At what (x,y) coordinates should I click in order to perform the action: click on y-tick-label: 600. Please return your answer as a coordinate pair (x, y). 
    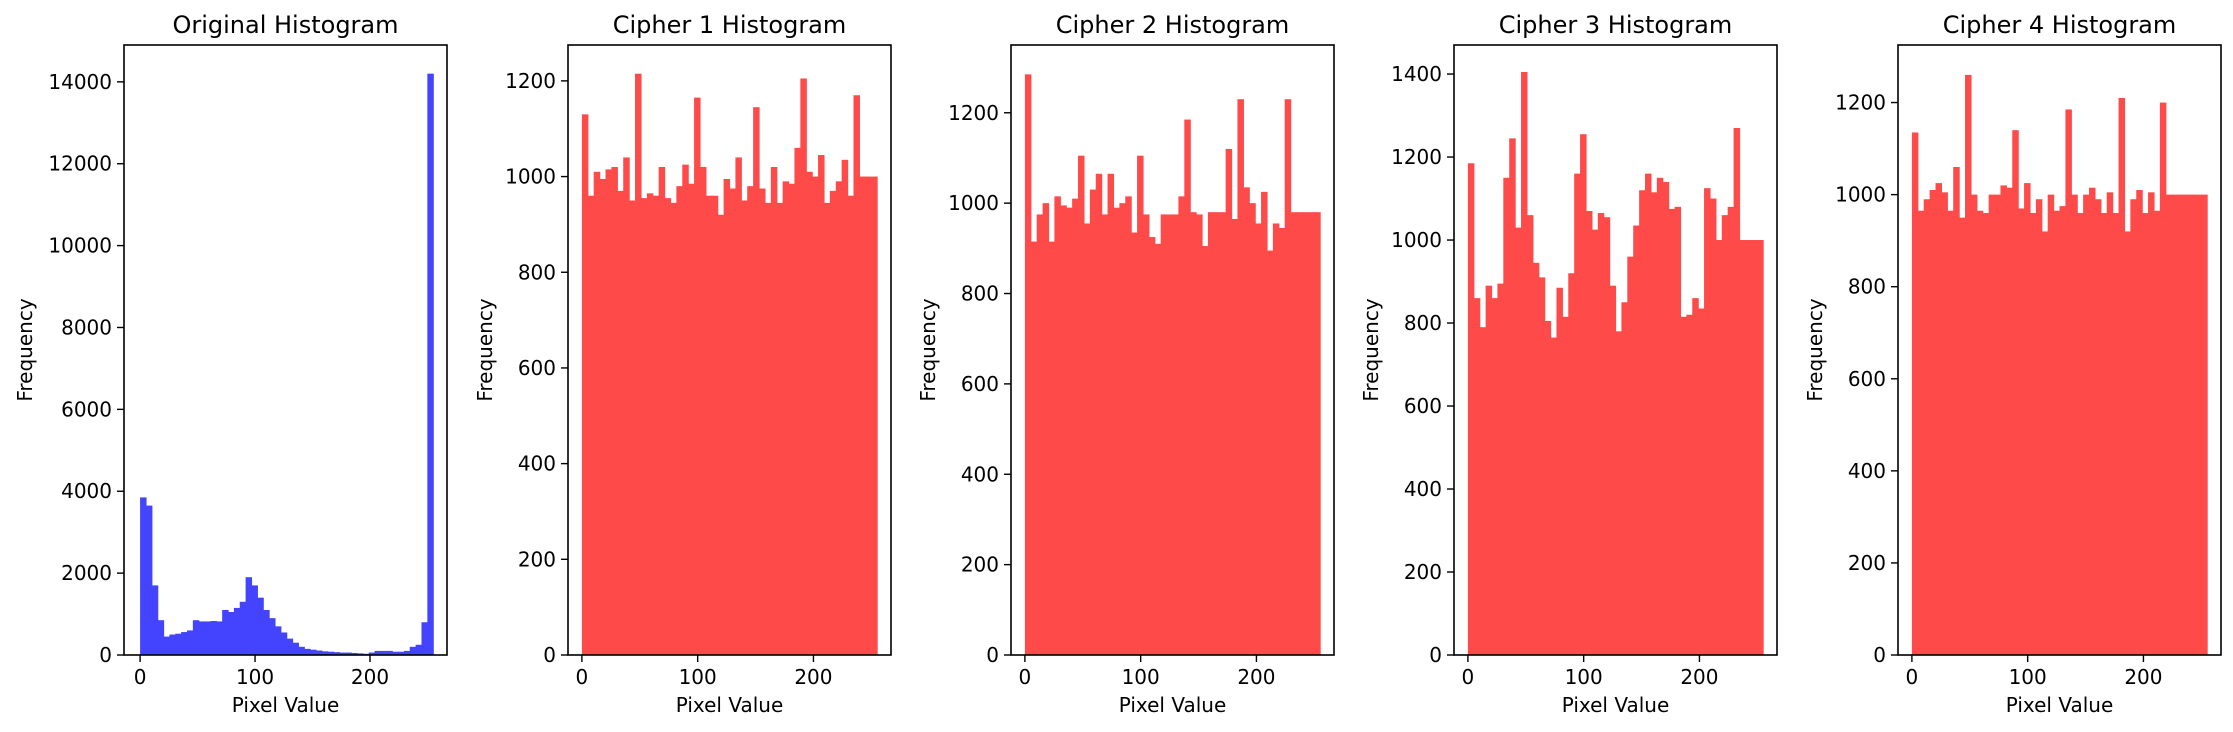
    Looking at the image, I should click on (537, 368).